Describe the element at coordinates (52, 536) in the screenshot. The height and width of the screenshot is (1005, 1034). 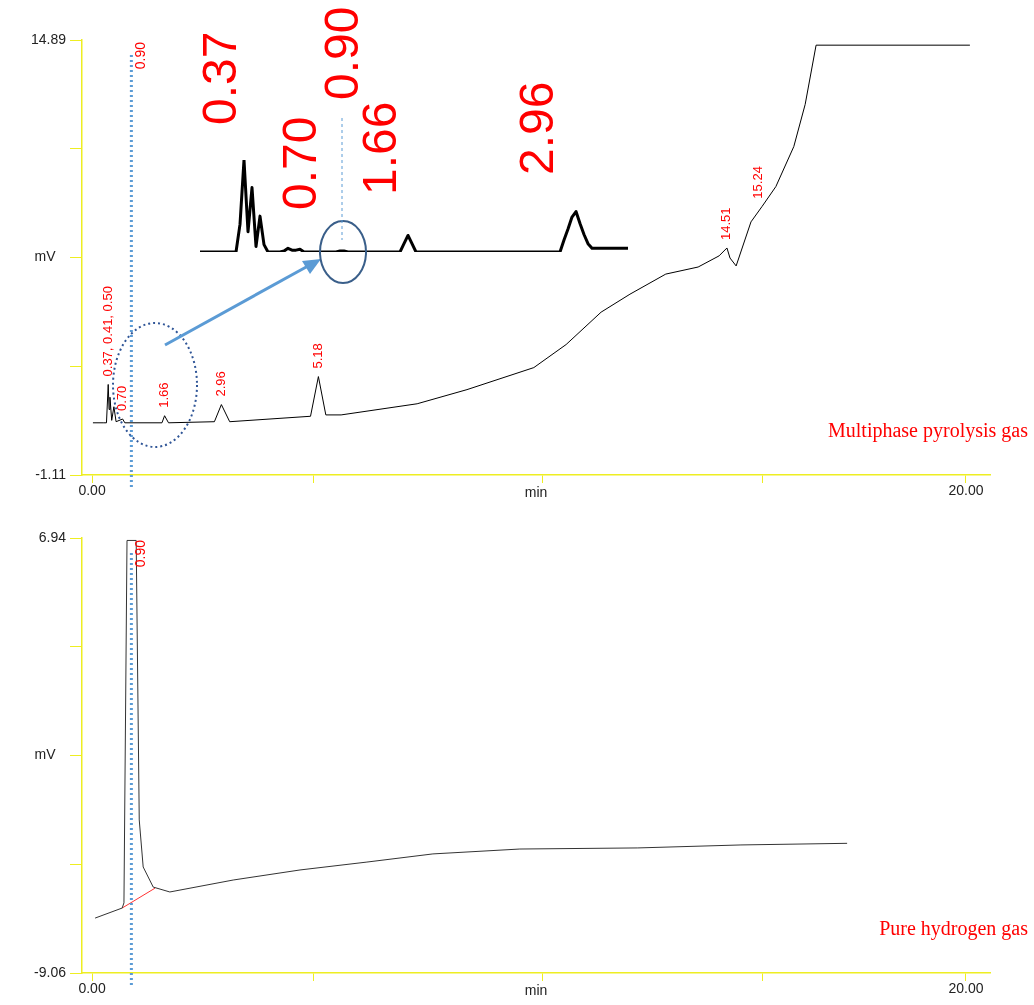
I see `y-tick-label: 6.94` at that location.